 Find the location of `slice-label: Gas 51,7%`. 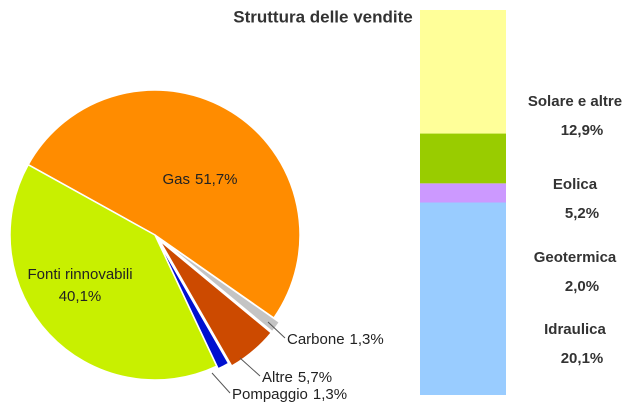

slice-label: Gas 51,7% is located at coordinates (199, 179).